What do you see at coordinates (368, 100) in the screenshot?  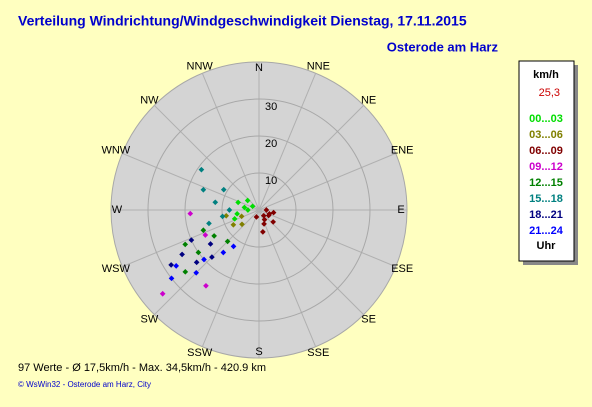 I see `direction-label: NE` at bounding box center [368, 100].